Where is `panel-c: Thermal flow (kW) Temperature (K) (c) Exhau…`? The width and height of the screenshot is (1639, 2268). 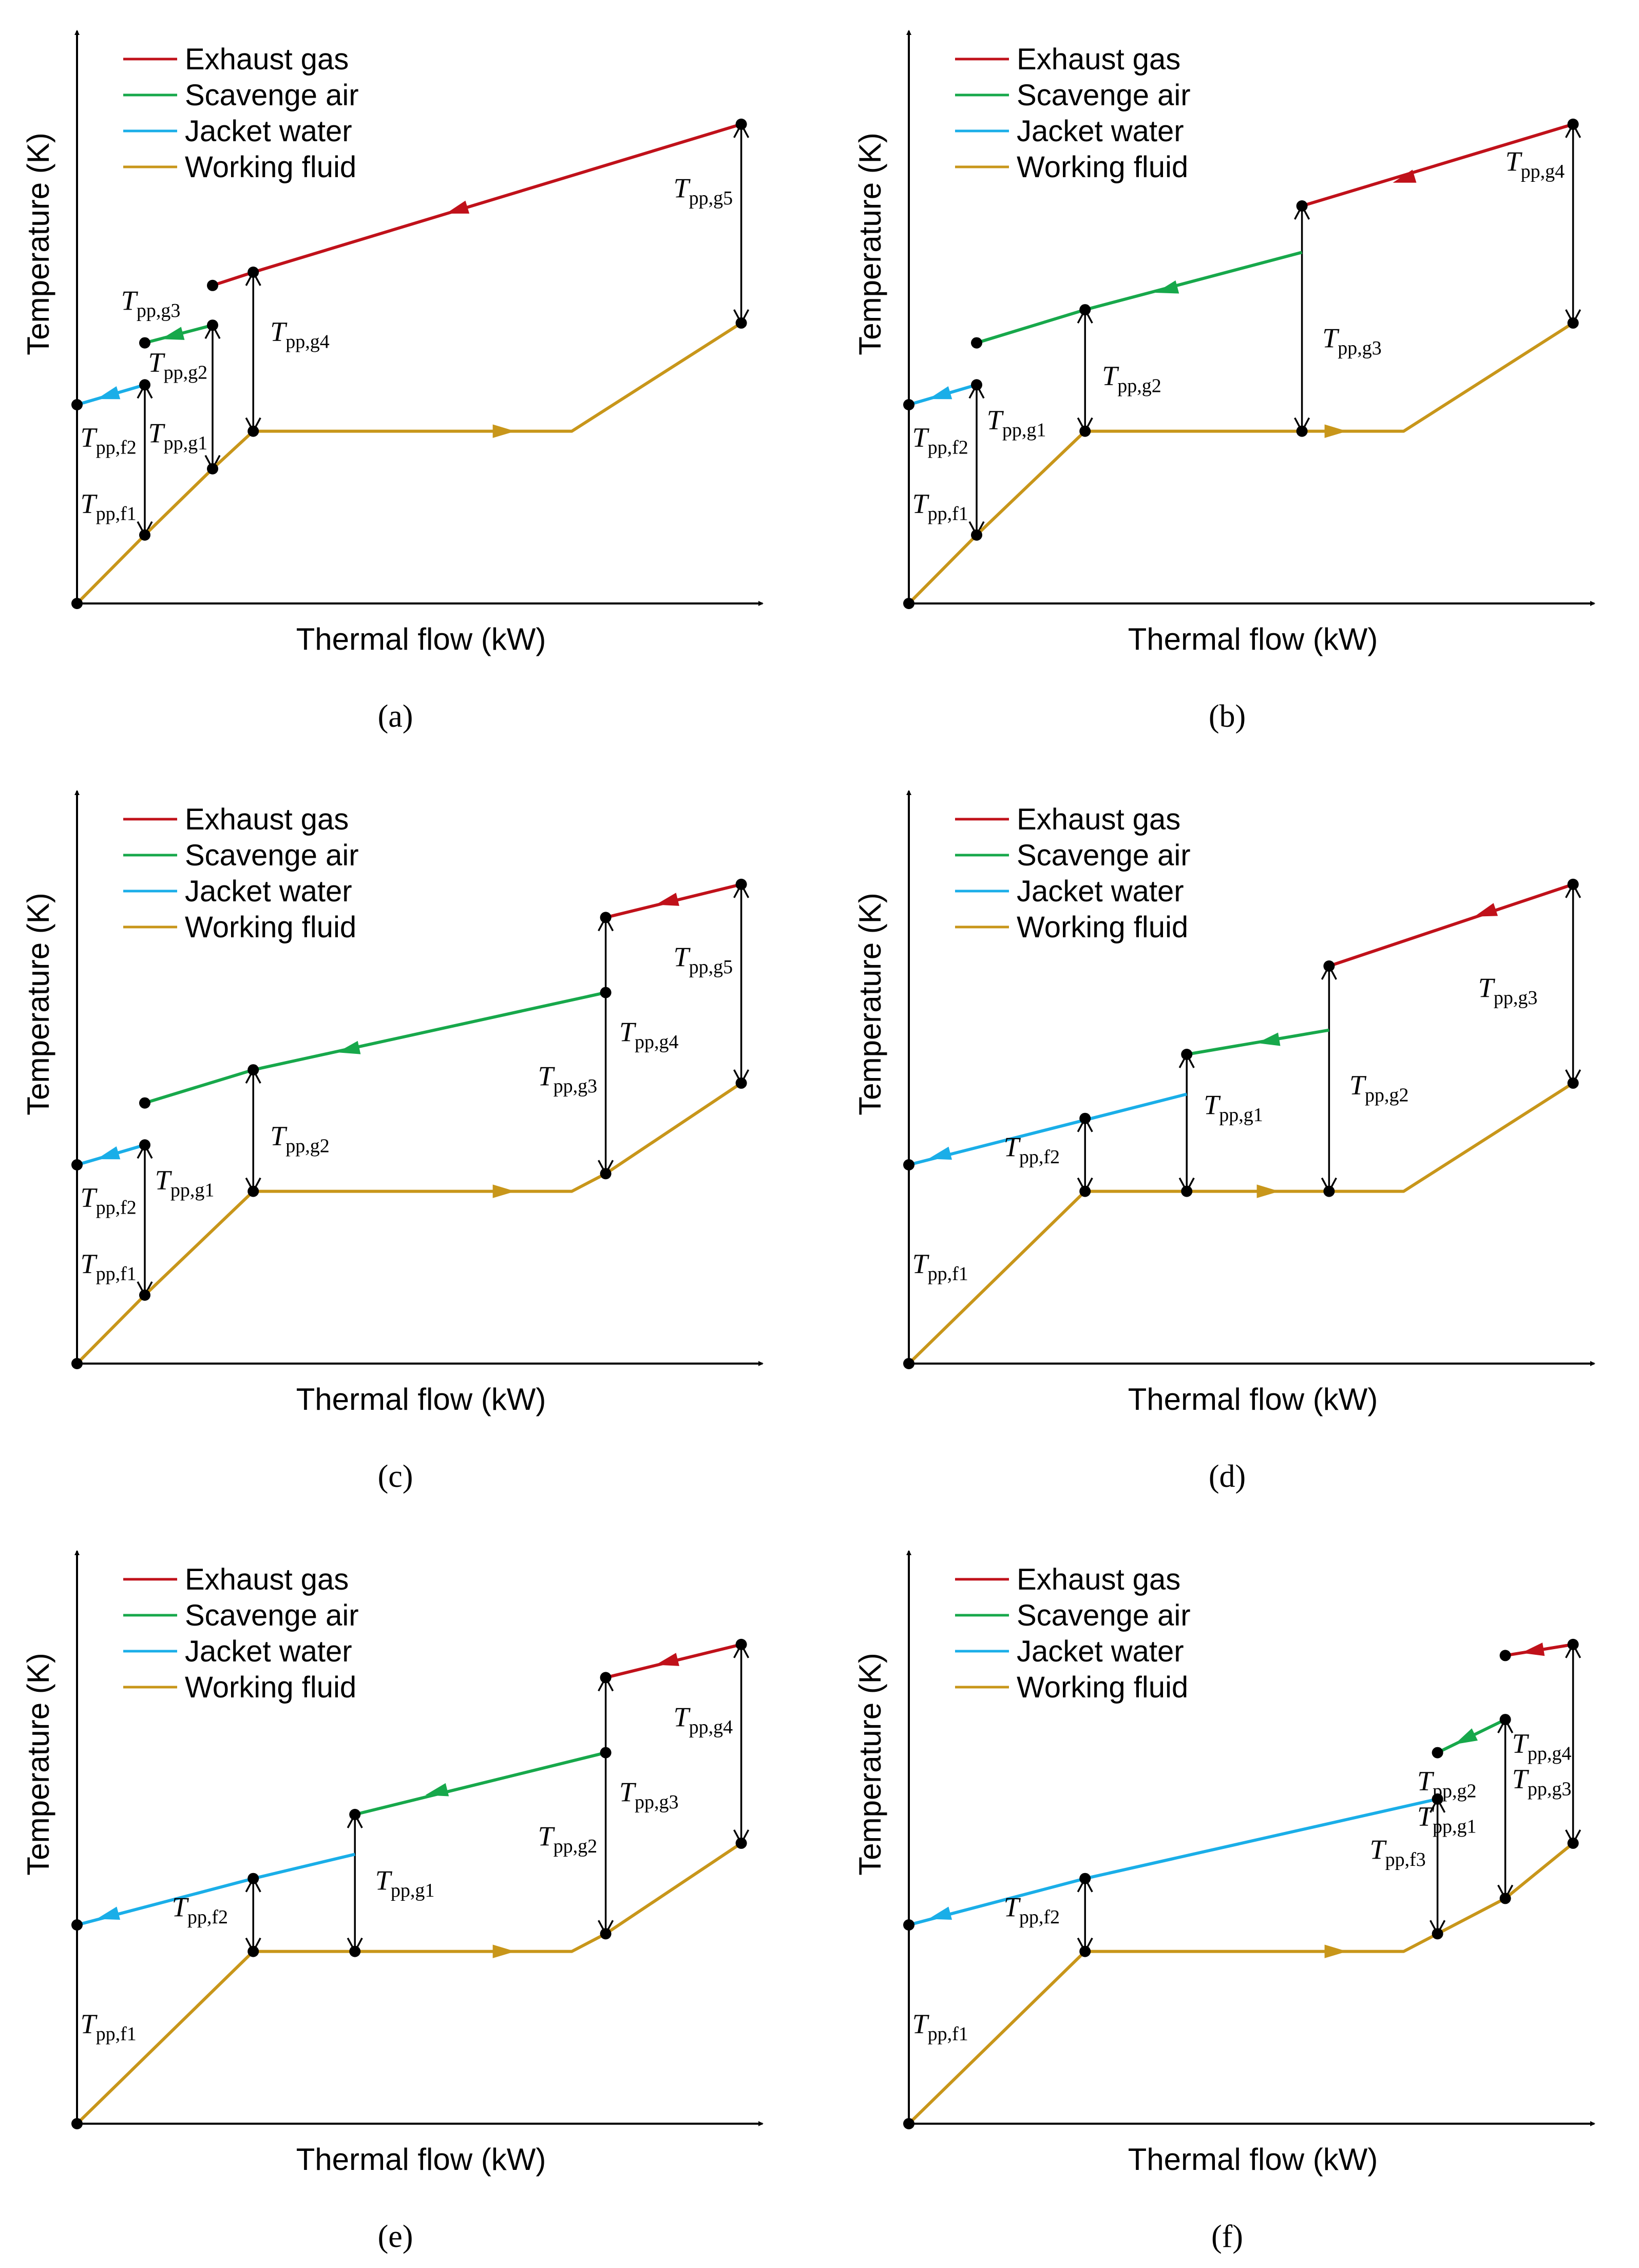
panel-c: Thermal flow (kW) Temperature (K) (c) Exhau… is located at coordinates (392, 1142).